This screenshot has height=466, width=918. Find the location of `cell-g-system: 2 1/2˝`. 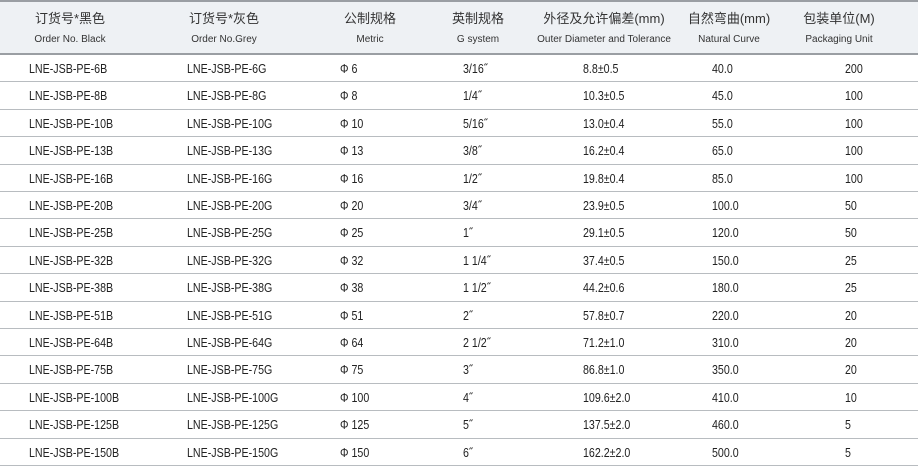

cell-g-system: 2 1/2˝ is located at coordinates (477, 342).